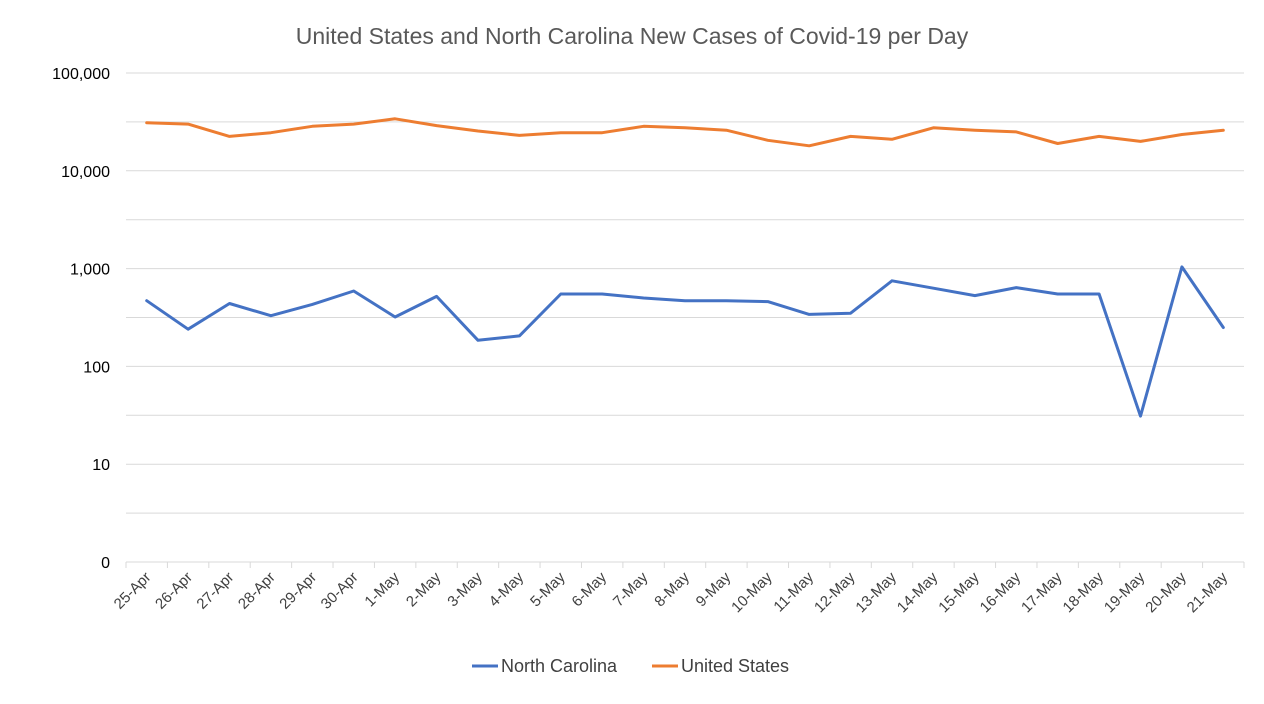 The width and height of the screenshot is (1264, 704). What do you see at coordinates (631, 589) in the screenshot?
I see `x-tick-label: 7-May` at bounding box center [631, 589].